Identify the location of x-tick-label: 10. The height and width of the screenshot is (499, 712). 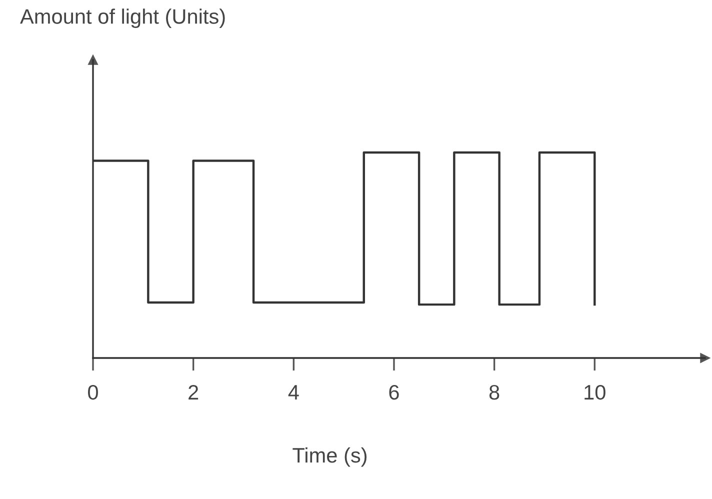
(595, 392).